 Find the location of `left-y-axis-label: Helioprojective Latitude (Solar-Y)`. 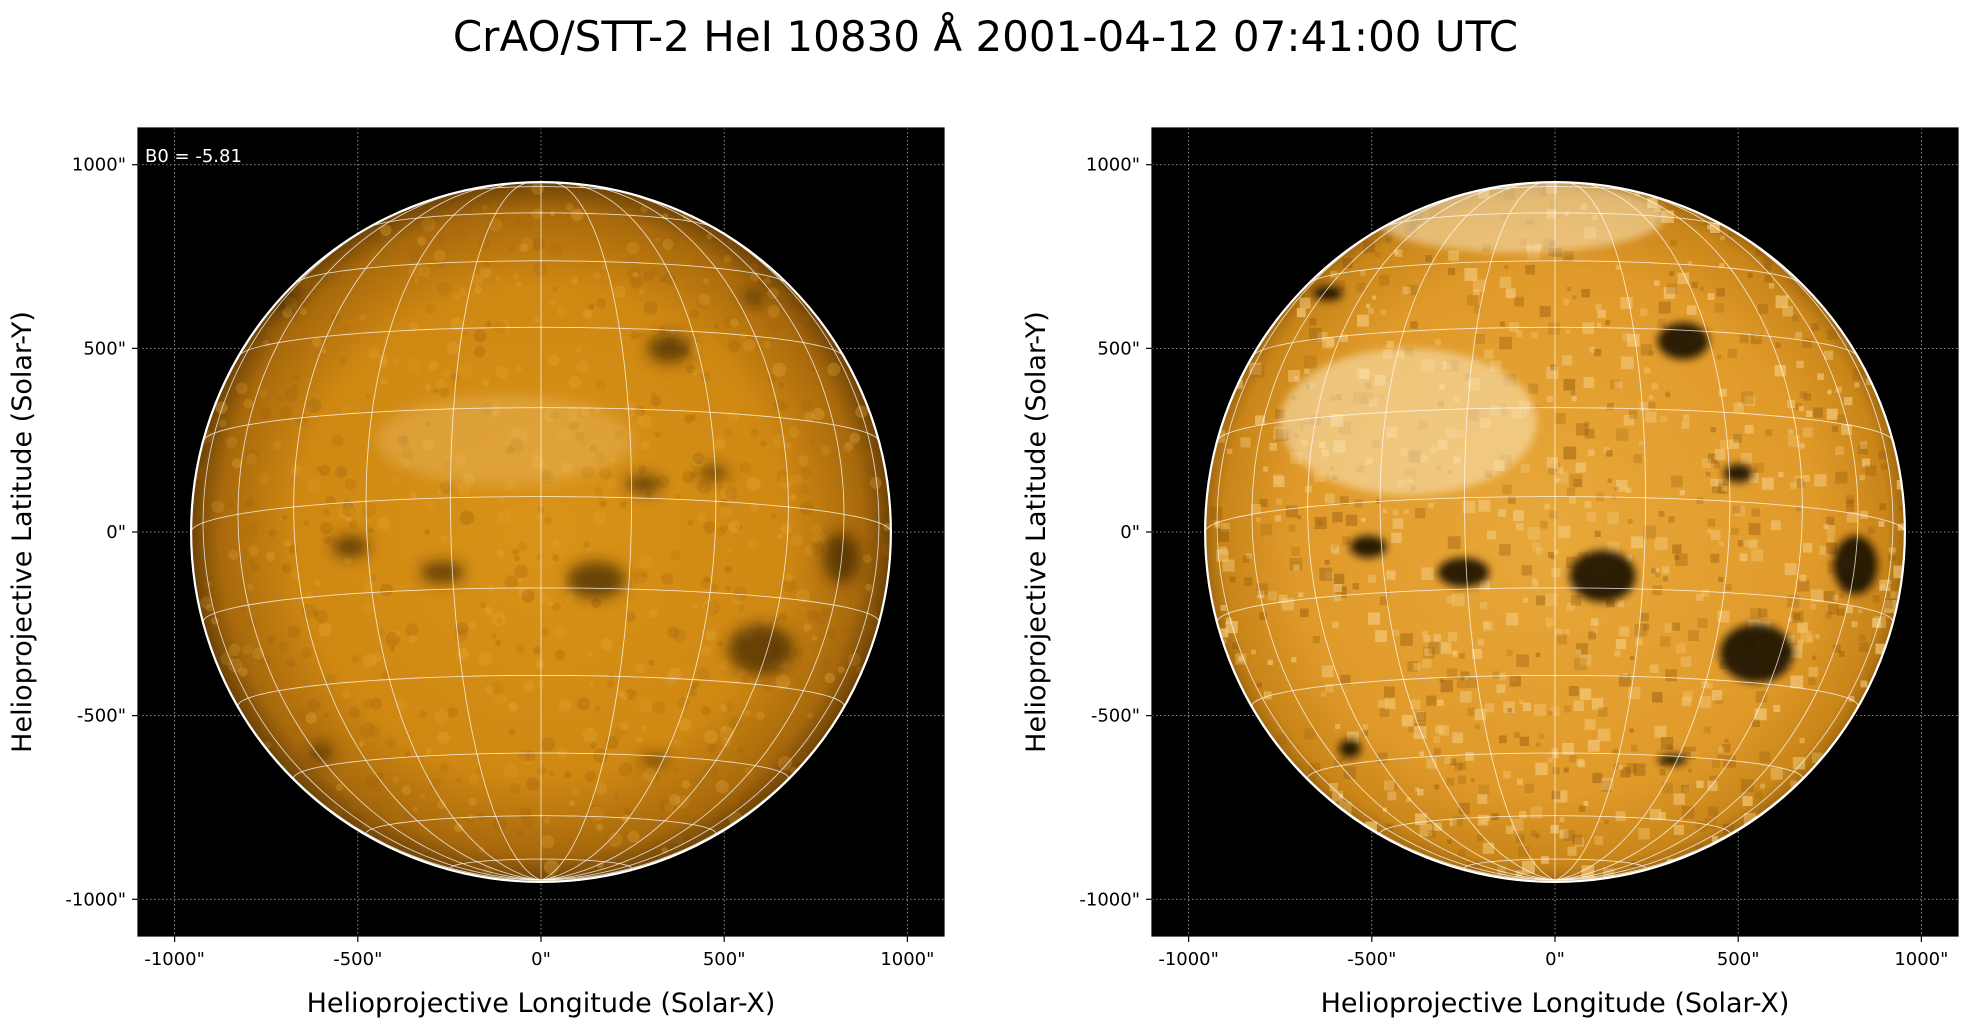

left-y-axis-label: Helioprojective Latitude (Solar-Y) is located at coordinates (22, 532).